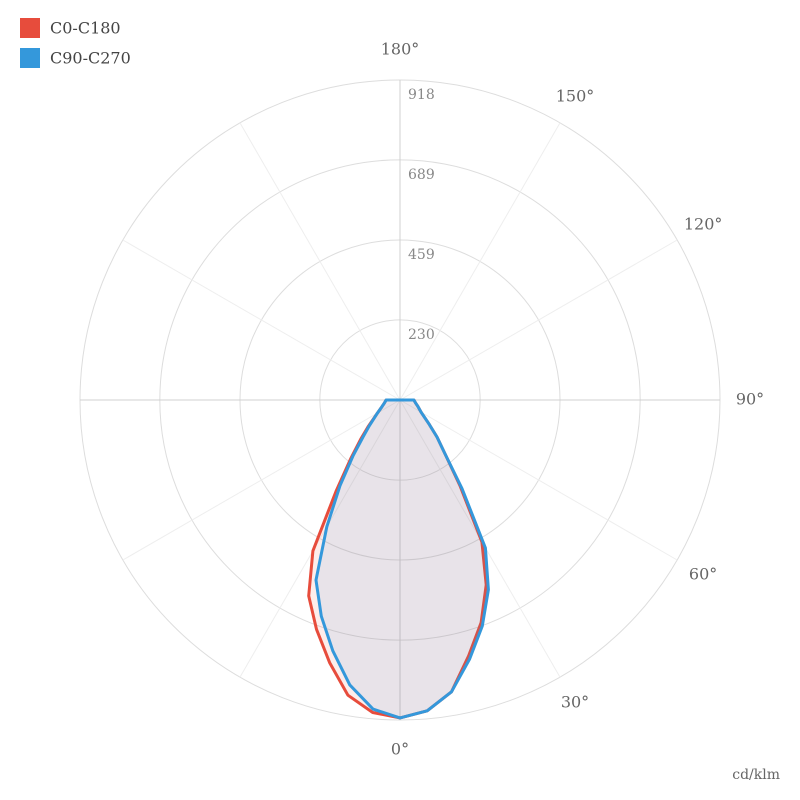 This screenshot has height=800, width=800. I want to click on angle-tick-label: 120°, so click(703, 224).